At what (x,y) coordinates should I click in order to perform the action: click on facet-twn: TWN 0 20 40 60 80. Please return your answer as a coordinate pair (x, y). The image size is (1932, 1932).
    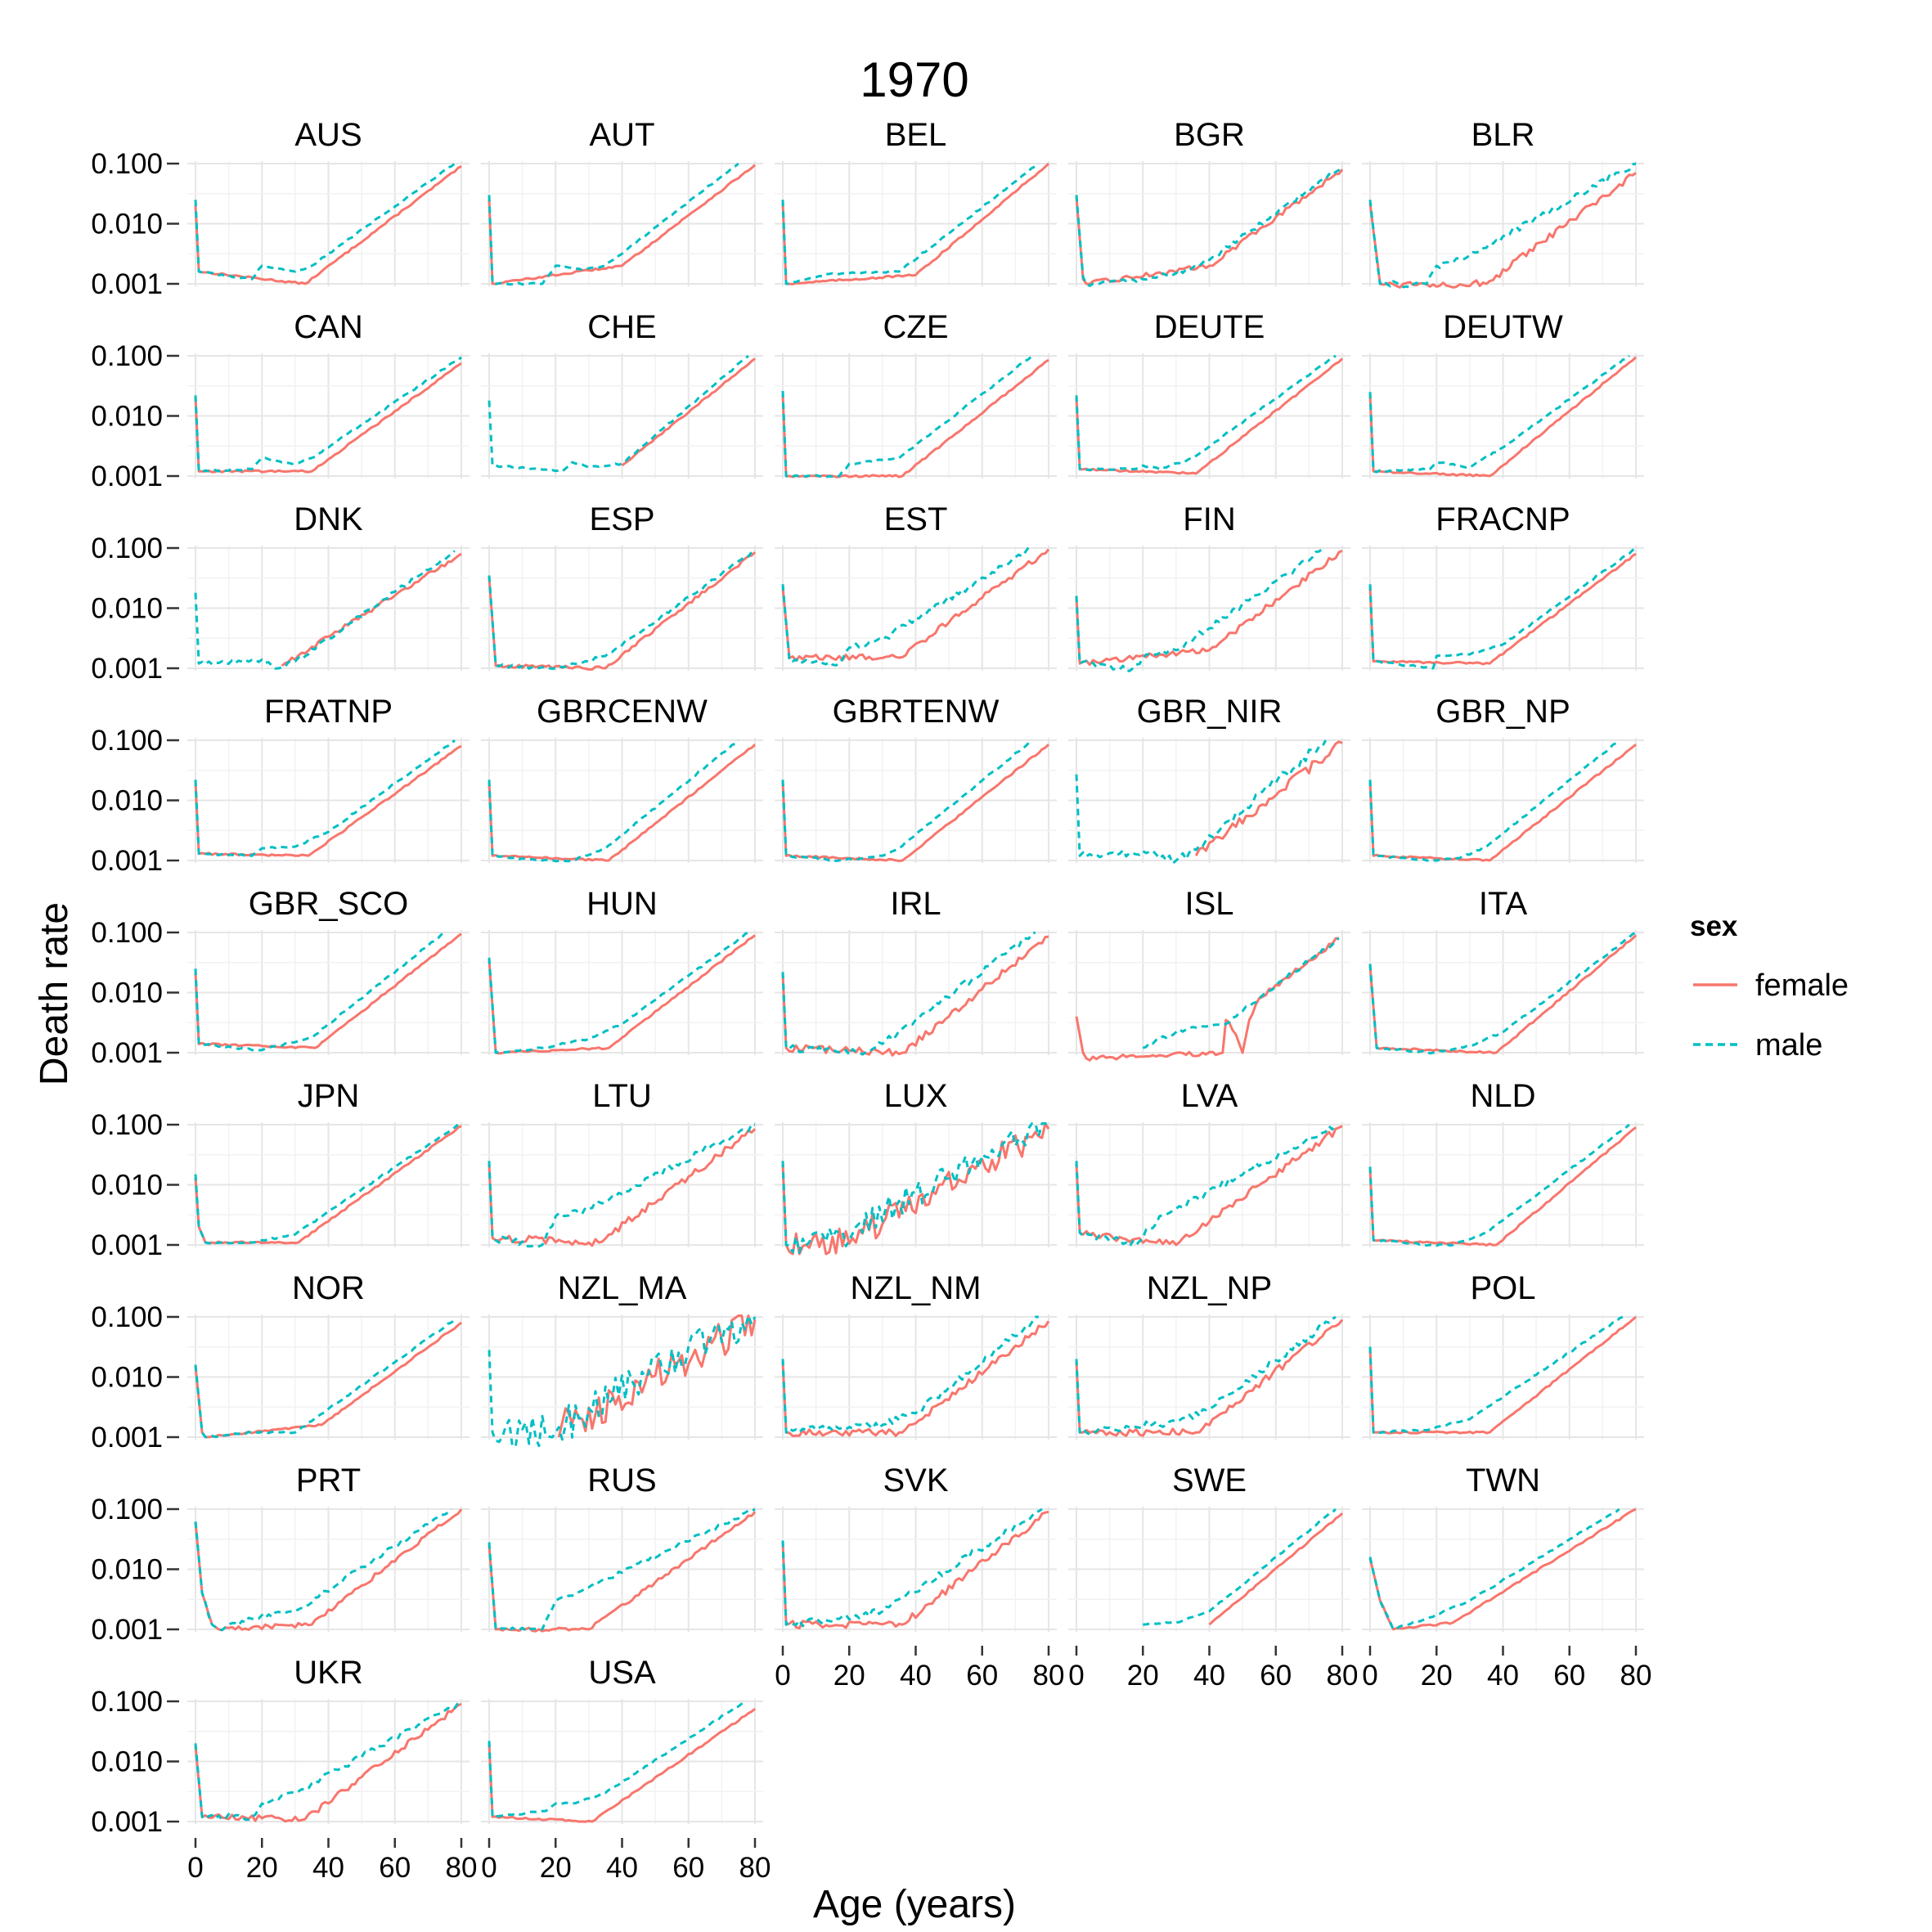
    Looking at the image, I should click on (1507, 1577).